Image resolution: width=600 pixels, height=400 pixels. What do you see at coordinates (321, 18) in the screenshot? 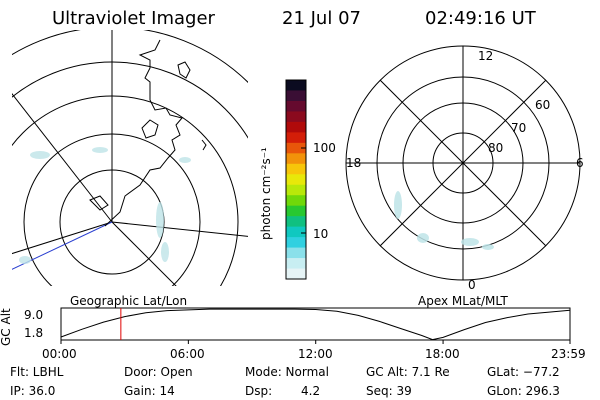
I see `observation-date: 21 Jul 07` at bounding box center [321, 18].